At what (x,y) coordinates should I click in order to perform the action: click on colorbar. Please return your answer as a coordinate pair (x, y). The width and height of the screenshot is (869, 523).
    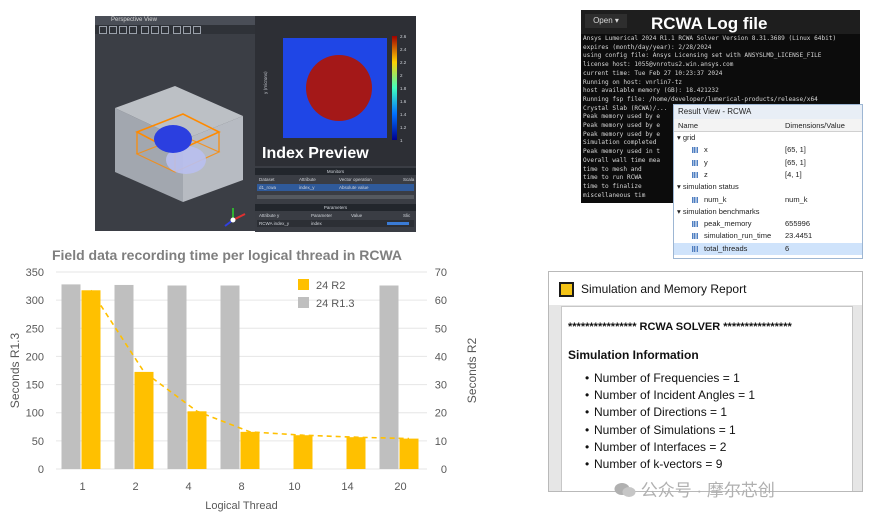
    Looking at the image, I should click on (394, 88).